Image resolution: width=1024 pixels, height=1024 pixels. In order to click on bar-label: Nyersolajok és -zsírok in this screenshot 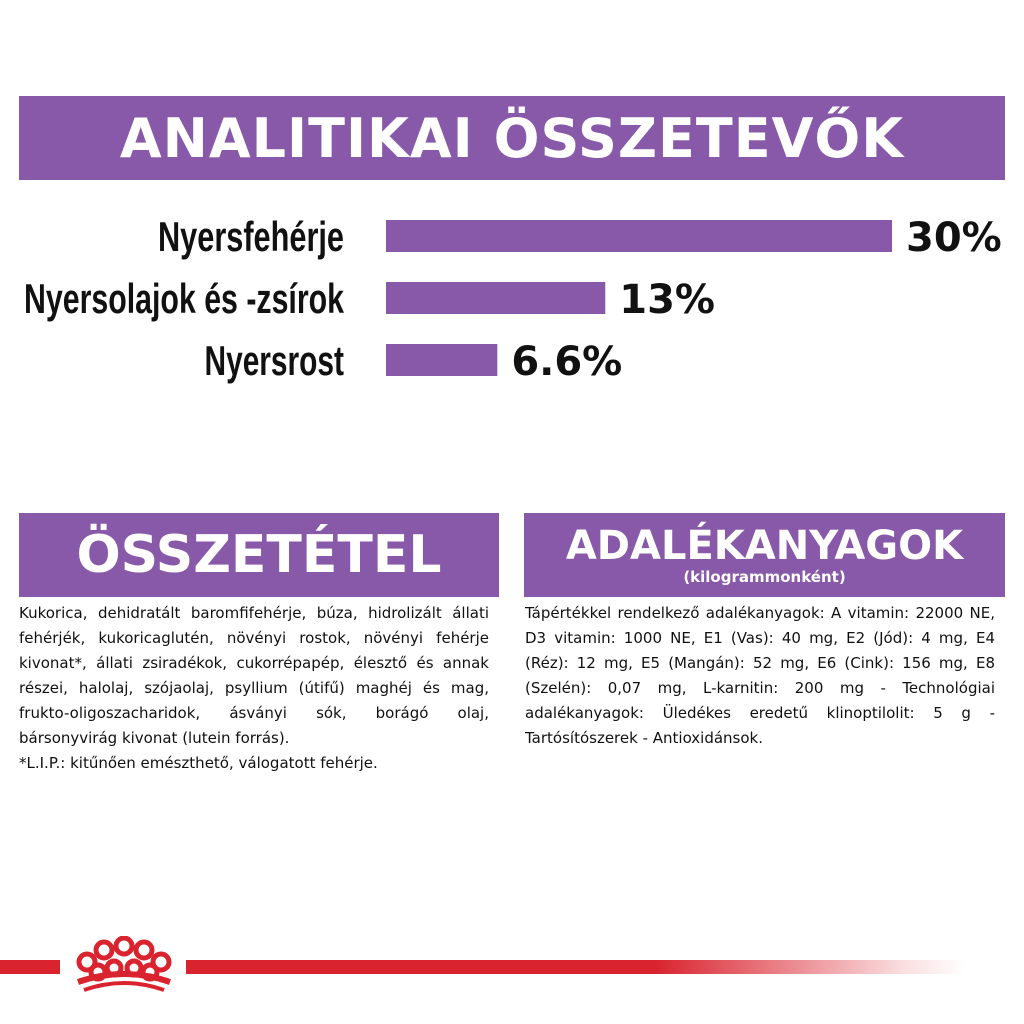, I will do `click(184, 298)`.